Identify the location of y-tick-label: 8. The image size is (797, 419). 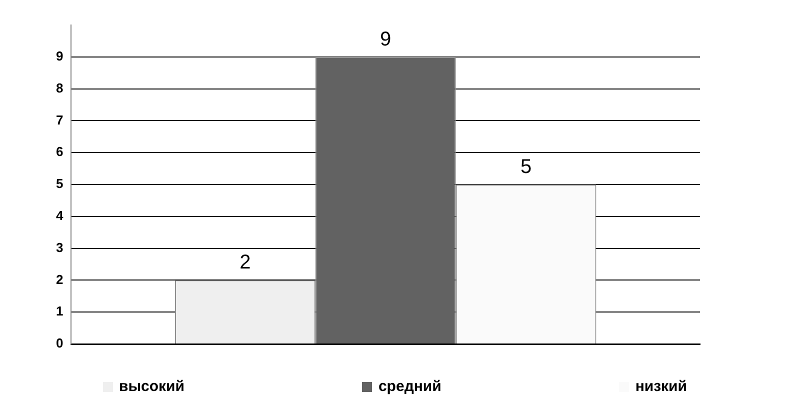
(60, 88).